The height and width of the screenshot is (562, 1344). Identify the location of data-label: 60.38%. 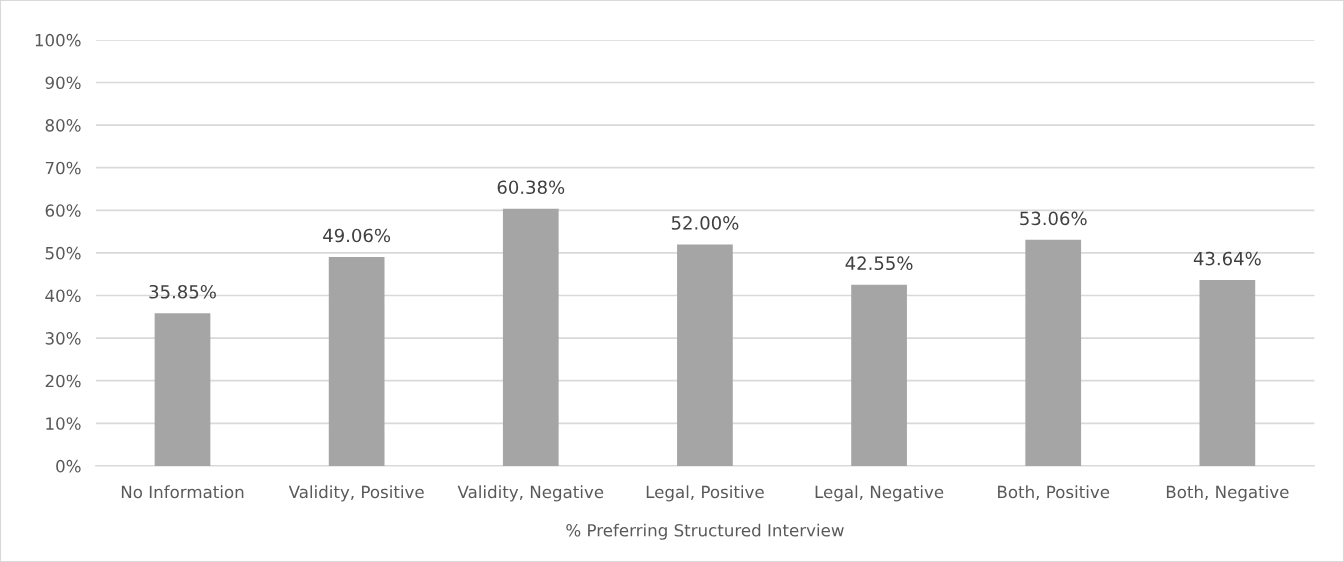
(531, 187).